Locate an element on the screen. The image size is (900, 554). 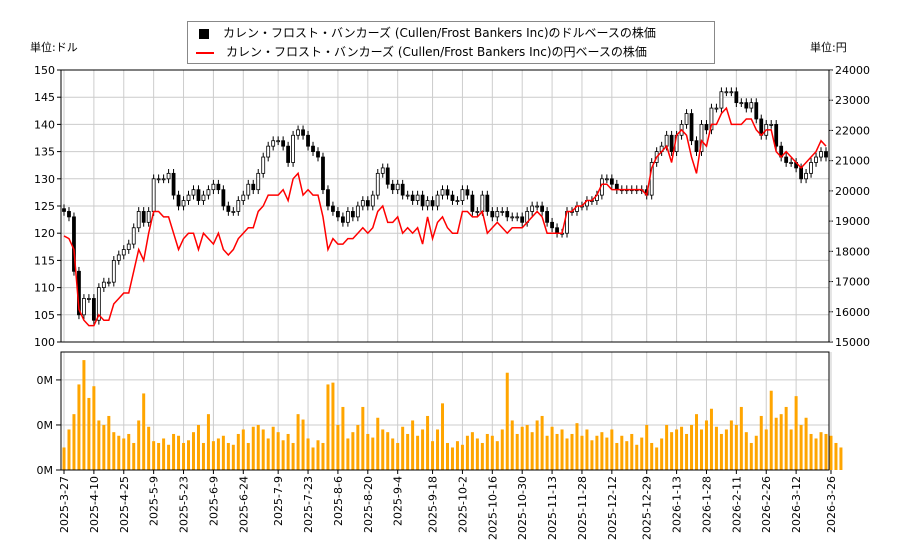
y-tick-label-left: 130 is located at coordinates (44, 179).